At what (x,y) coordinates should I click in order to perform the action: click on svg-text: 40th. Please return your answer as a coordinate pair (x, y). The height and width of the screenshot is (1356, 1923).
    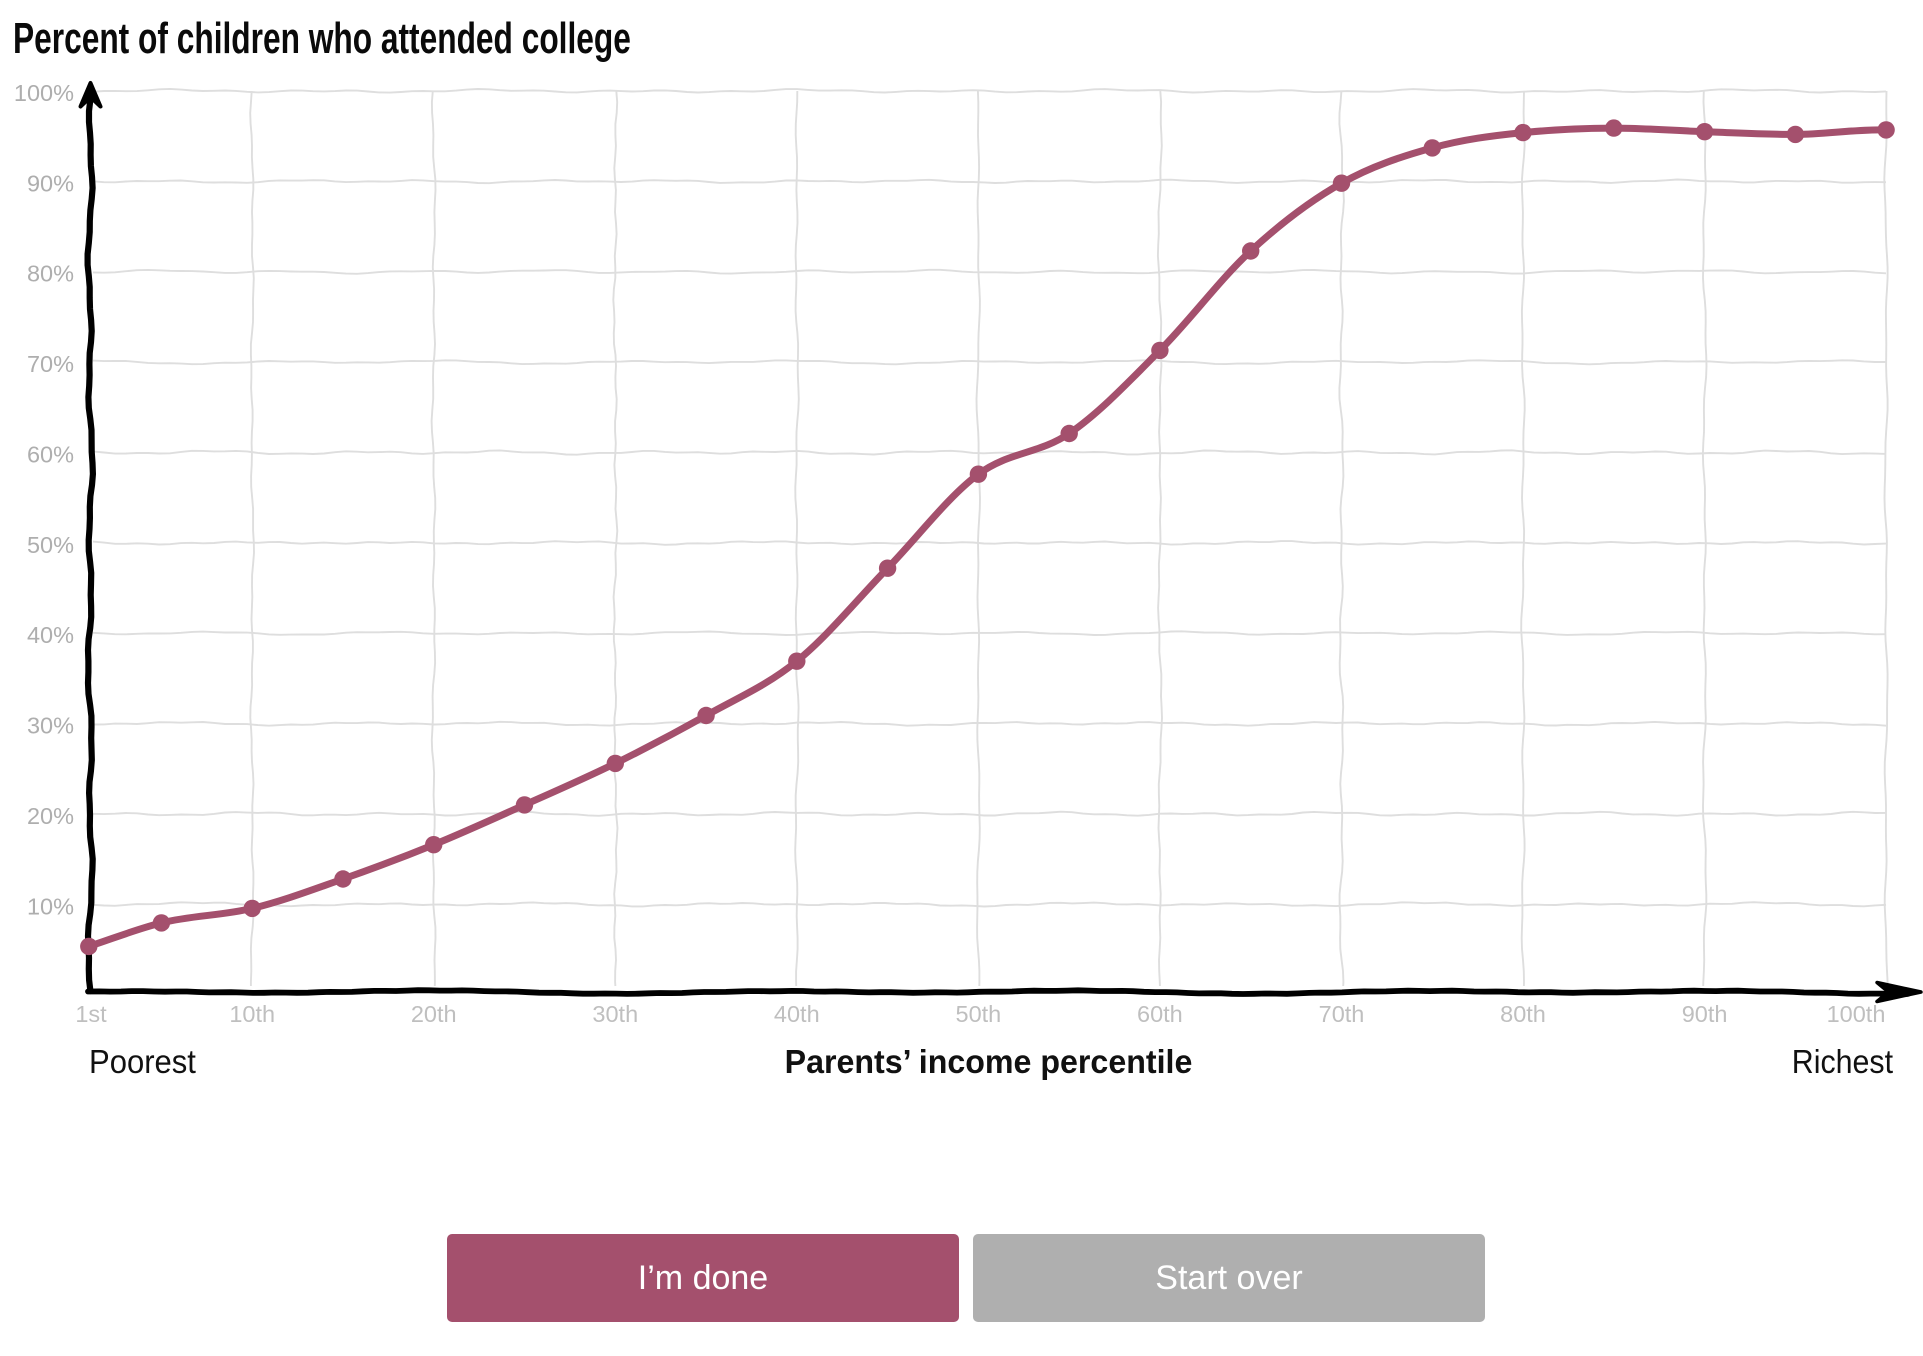
    Looking at the image, I should click on (797, 1014).